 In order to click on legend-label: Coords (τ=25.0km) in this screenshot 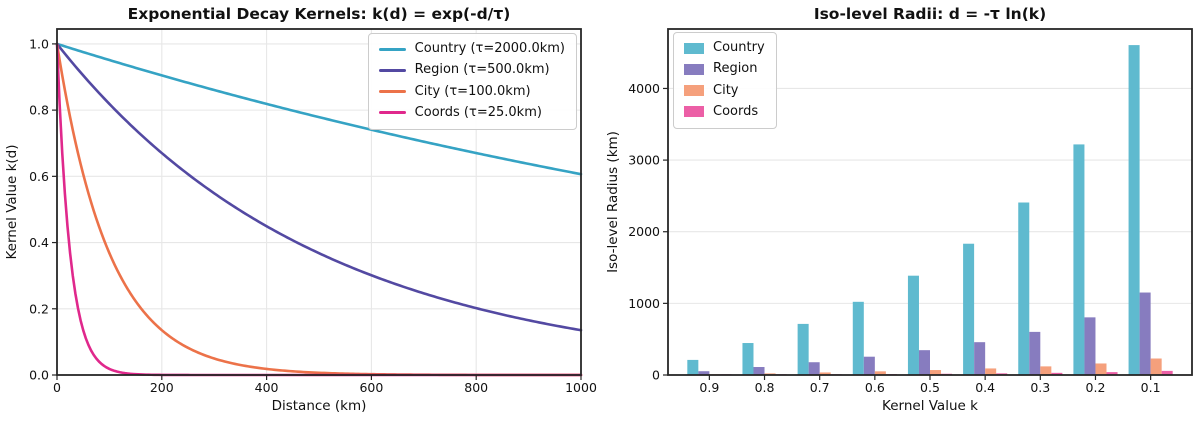, I will do `click(478, 112)`.